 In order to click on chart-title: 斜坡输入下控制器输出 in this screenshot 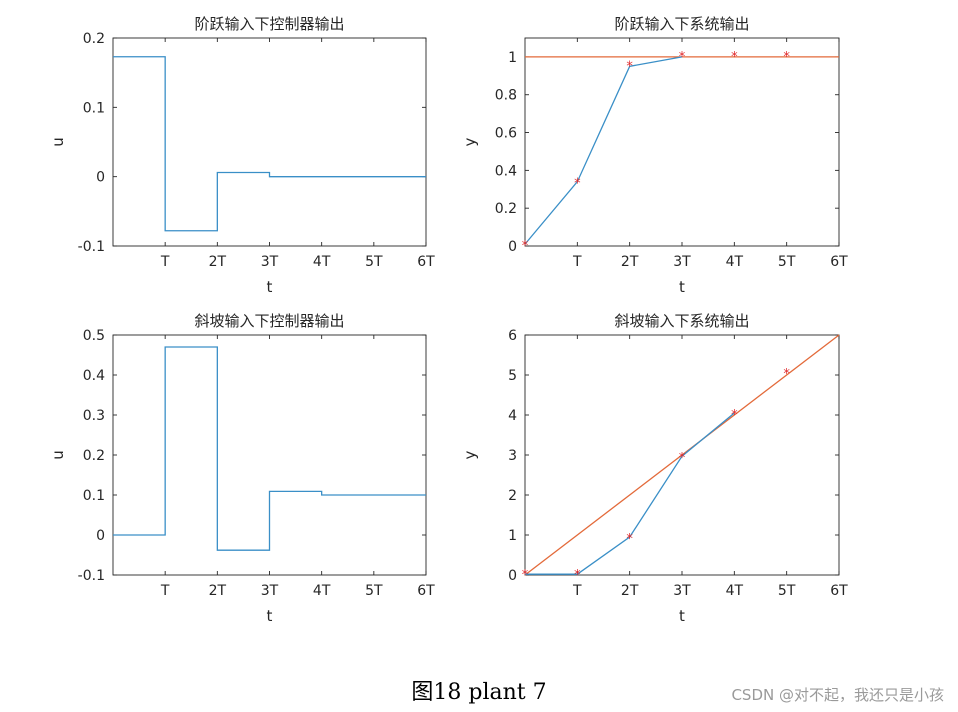, I will do `click(269, 321)`.